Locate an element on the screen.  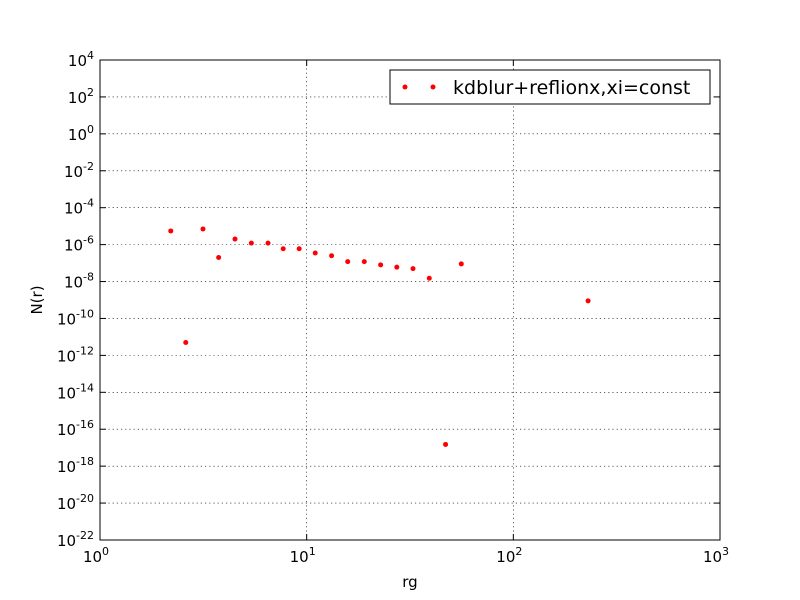
y-tick-label: 10⁻²² is located at coordinates (75, 539).